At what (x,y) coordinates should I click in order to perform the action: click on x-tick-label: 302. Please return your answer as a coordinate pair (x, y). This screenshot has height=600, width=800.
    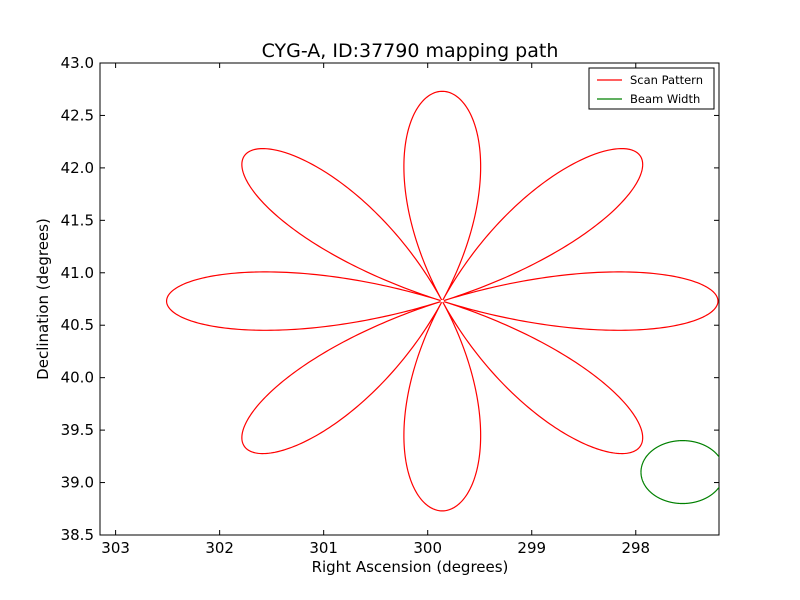
    Looking at the image, I should click on (219, 548).